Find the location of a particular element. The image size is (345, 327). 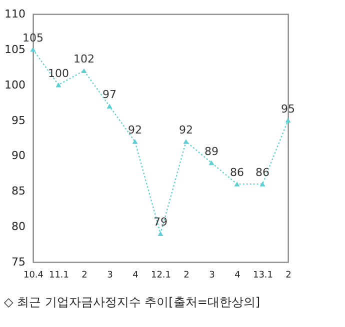

data-label: 97 is located at coordinates (109, 95).